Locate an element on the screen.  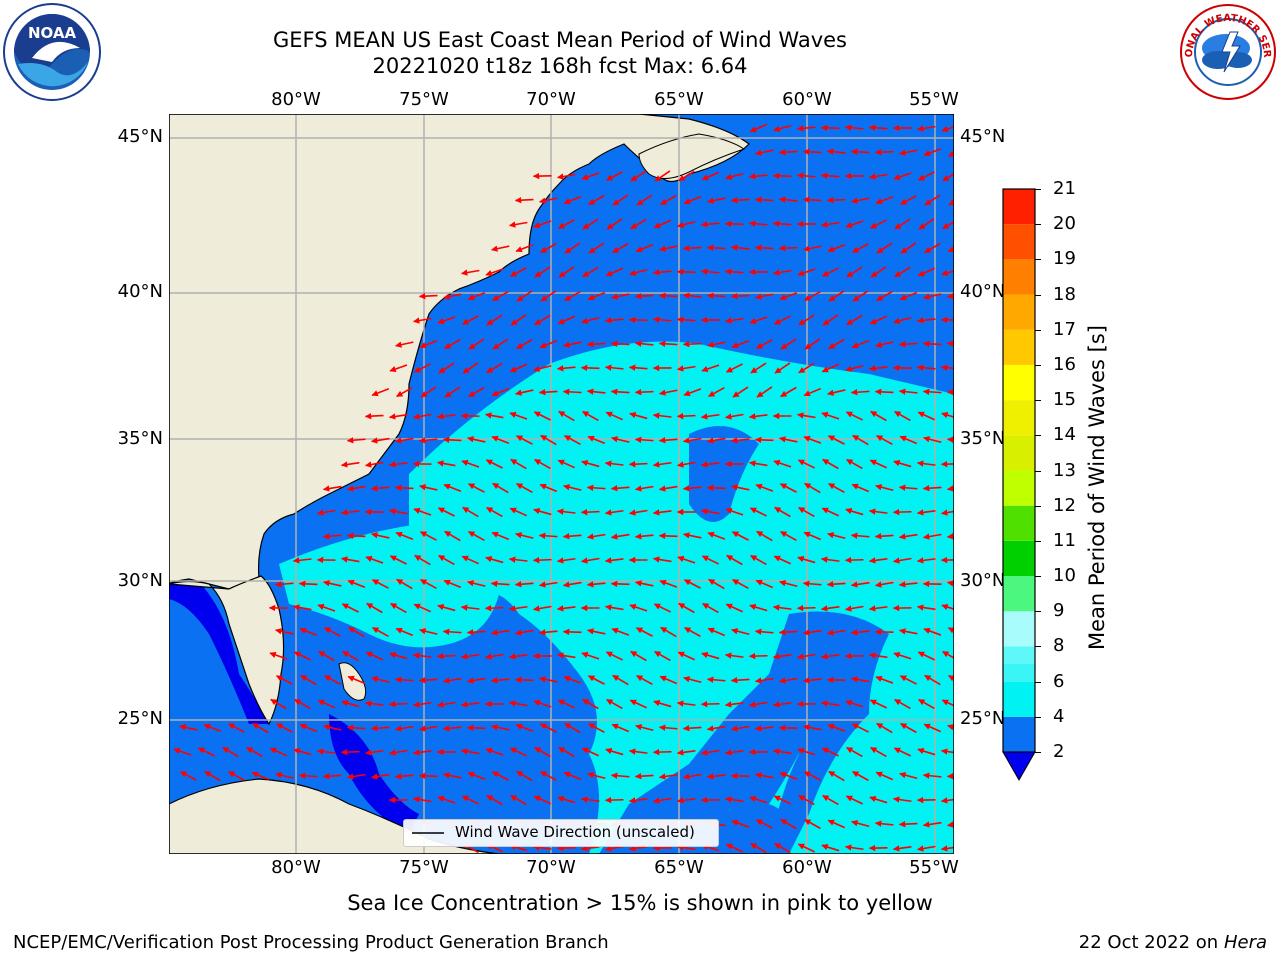
colorbar-tick-label: 15 is located at coordinates (1064, 400).